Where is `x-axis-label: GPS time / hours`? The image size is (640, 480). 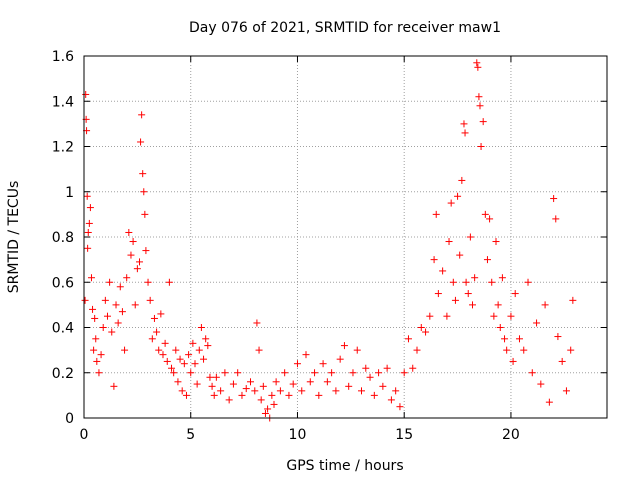 x-axis-label: GPS time / hours is located at coordinates (344, 466).